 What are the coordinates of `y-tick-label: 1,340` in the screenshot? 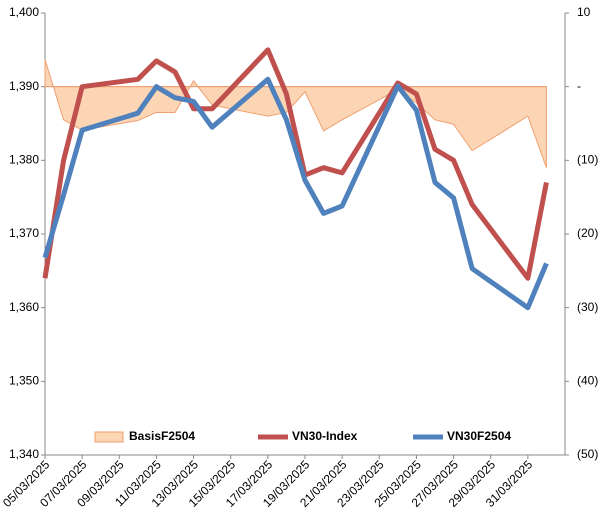 It's located at (24, 454).